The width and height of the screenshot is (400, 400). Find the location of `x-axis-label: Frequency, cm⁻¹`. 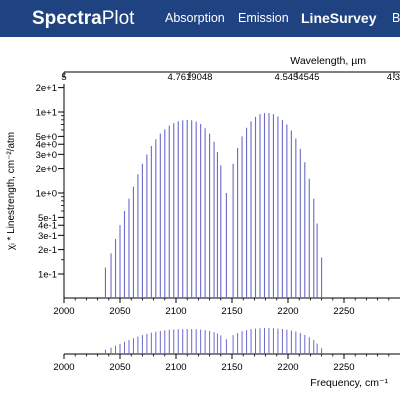

x-axis-label: Frequency, cm⁻¹ is located at coordinates (349, 383).